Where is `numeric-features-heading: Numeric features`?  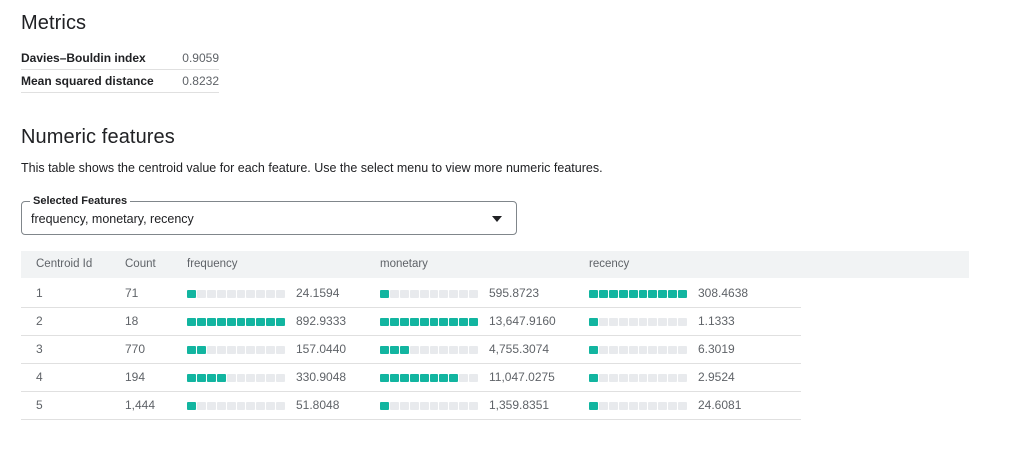 numeric-features-heading: Numeric features is located at coordinates (98, 137).